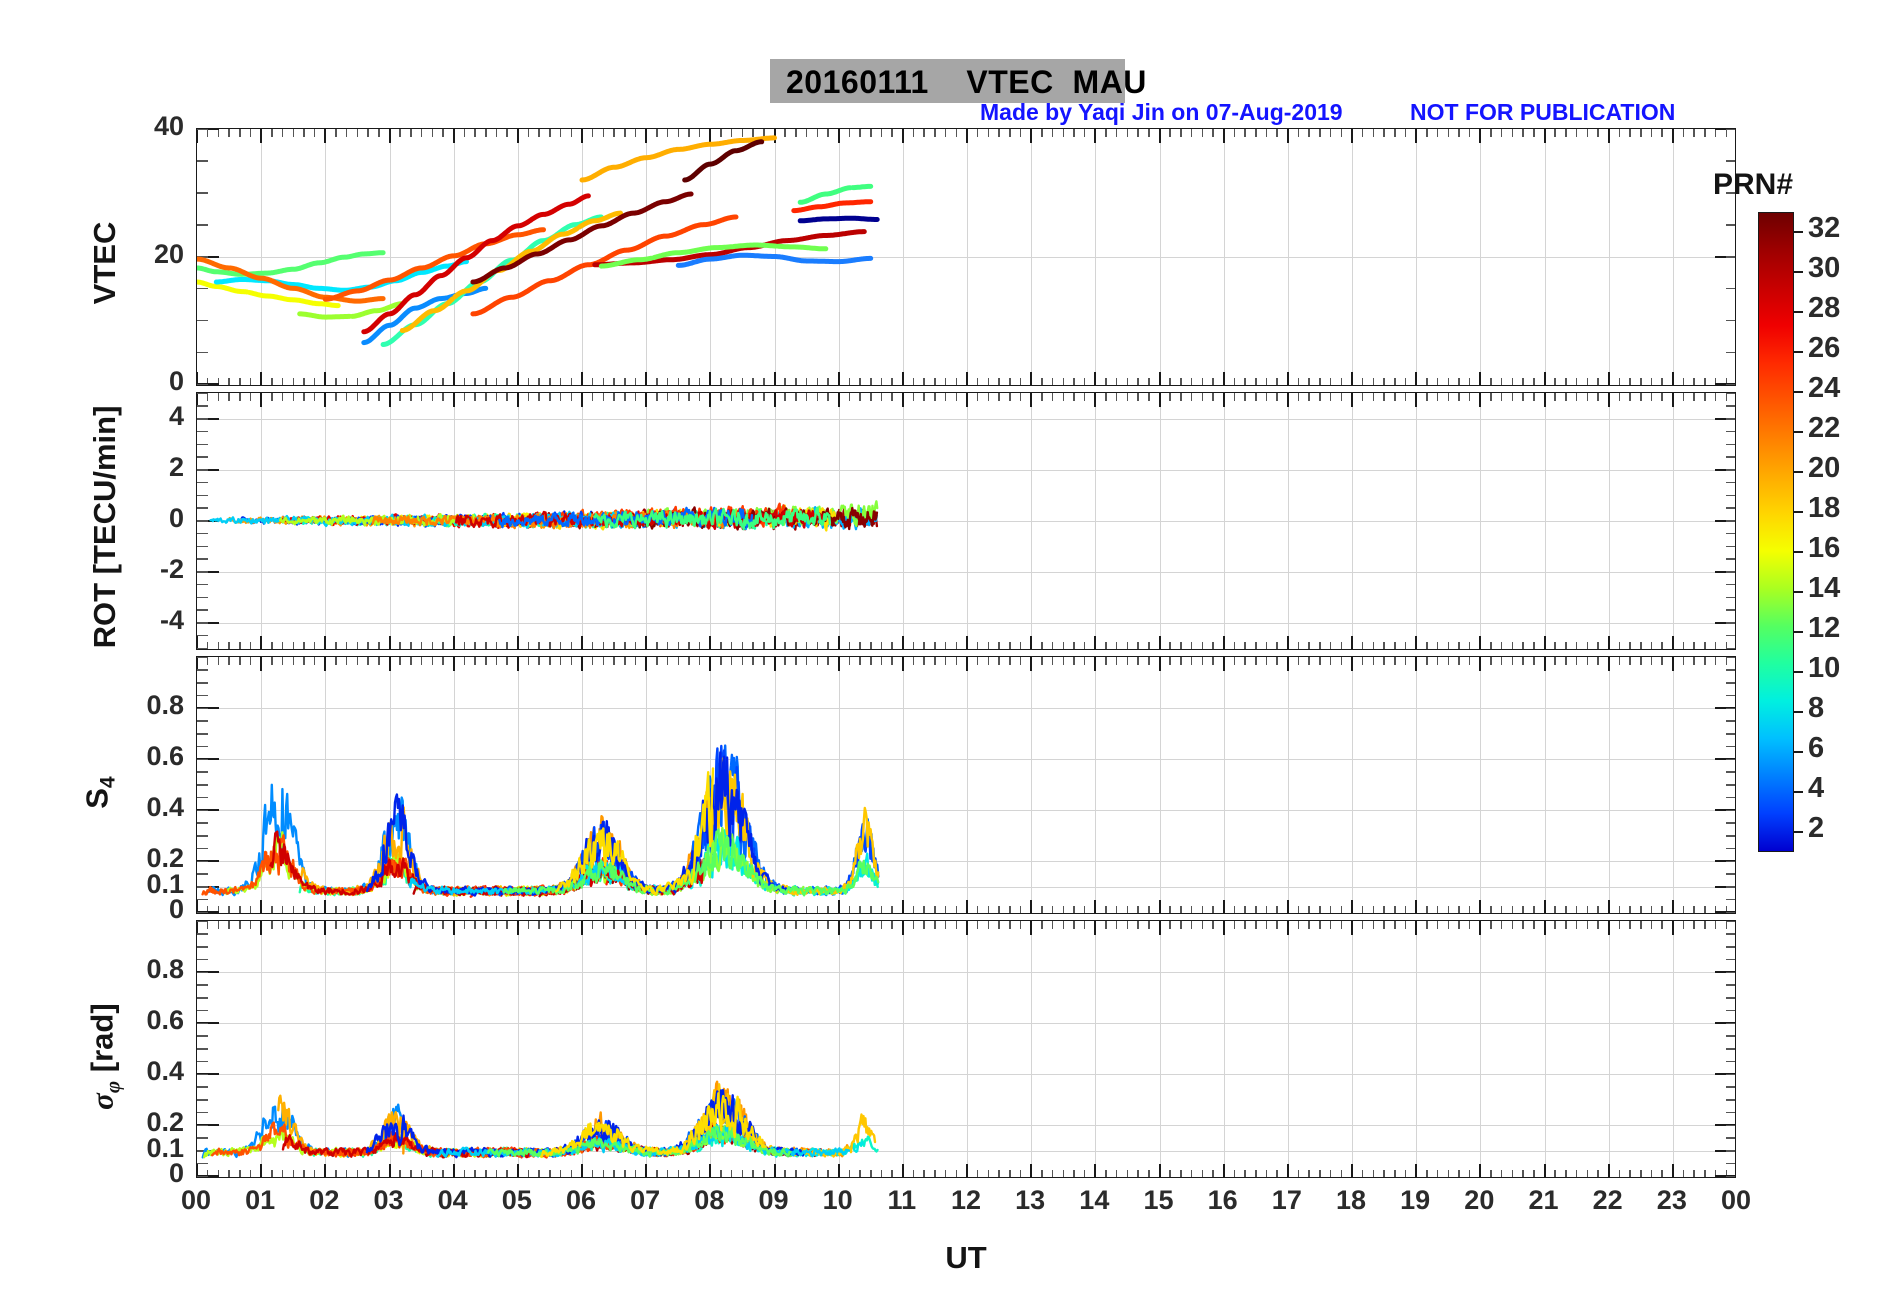 The image size is (1902, 1292). What do you see at coordinates (1776, 532) in the screenshot?
I see `colorbar` at bounding box center [1776, 532].